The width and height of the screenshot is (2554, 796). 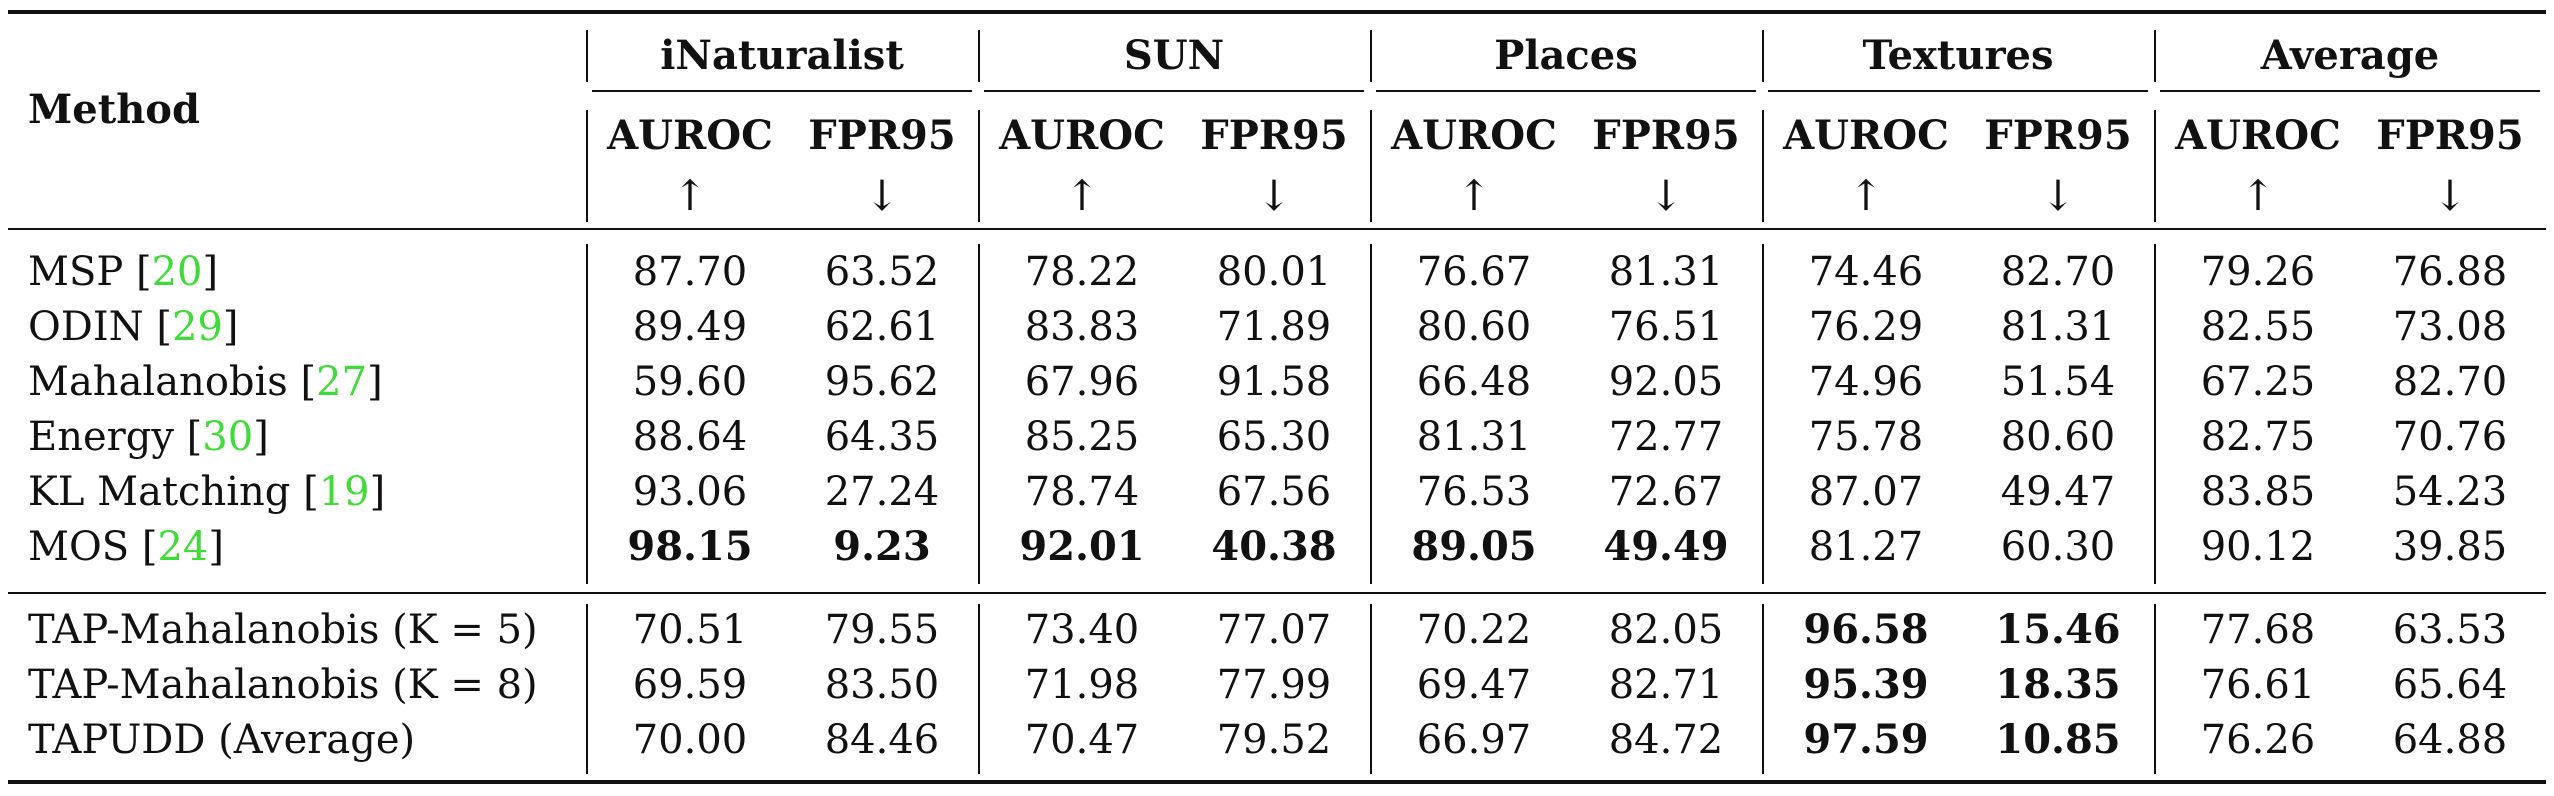 I want to click on table-cell: 84.46, so click(x=882, y=740).